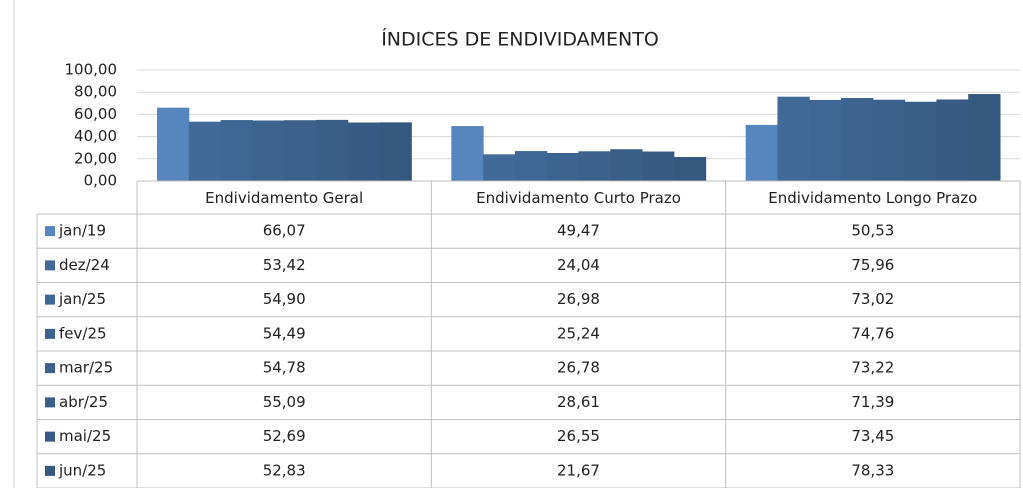 The width and height of the screenshot is (1023, 488). I want to click on table-value: 73,45, so click(872, 436).